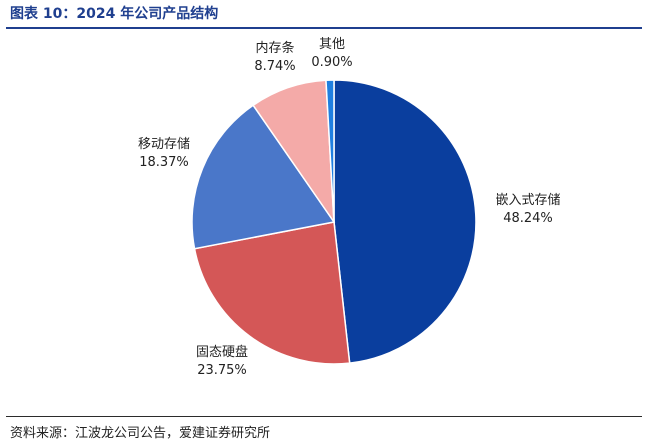  What do you see at coordinates (324, 28) in the screenshot?
I see `title-rule` at bounding box center [324, 28].